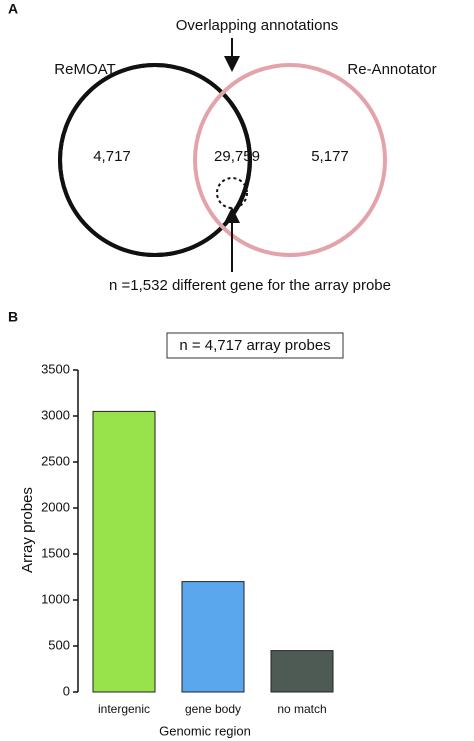 This screenshot has width=474, height=741. I want to click on y-tick-label: 1500, so click(55, 552).